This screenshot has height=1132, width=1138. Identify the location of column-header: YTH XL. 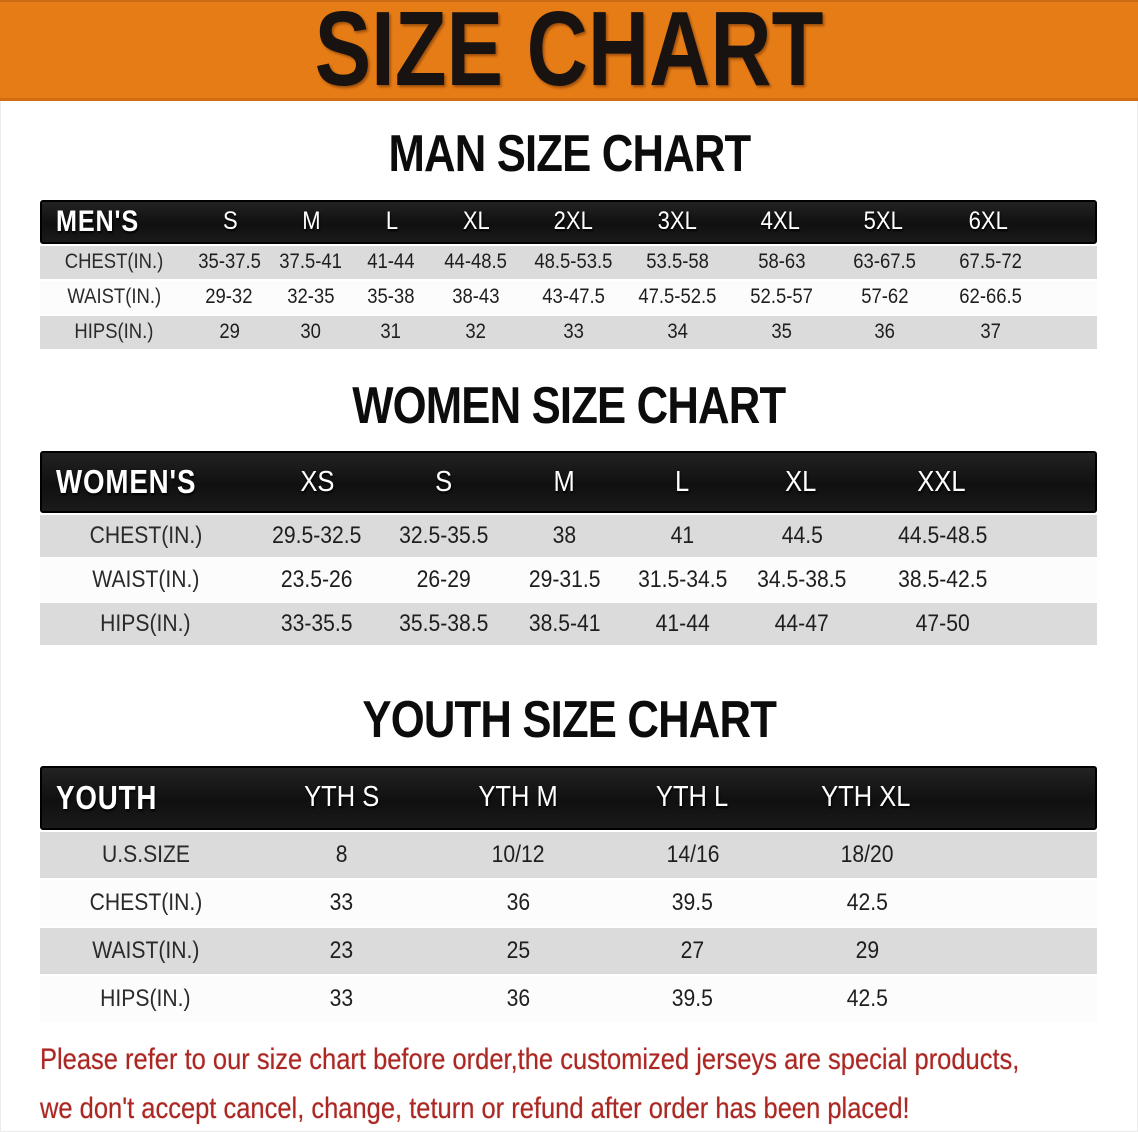
(866, 797).